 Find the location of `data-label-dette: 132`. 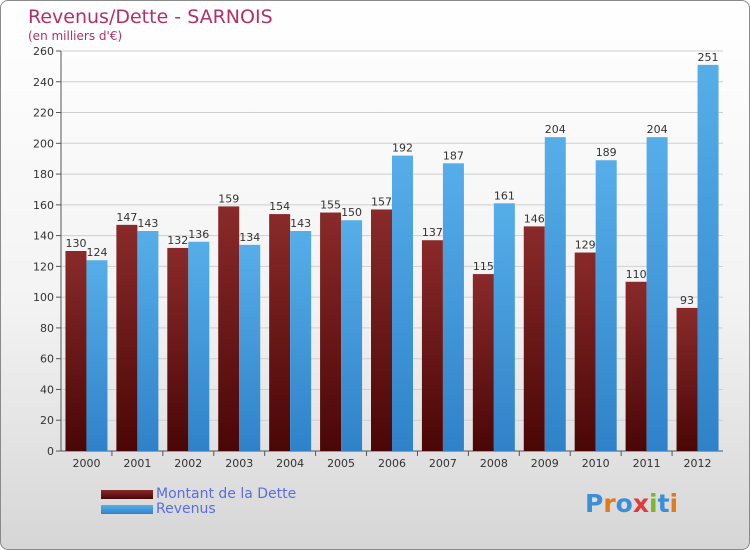

data-label-dette: 132 is located at coordinates (177, 240).